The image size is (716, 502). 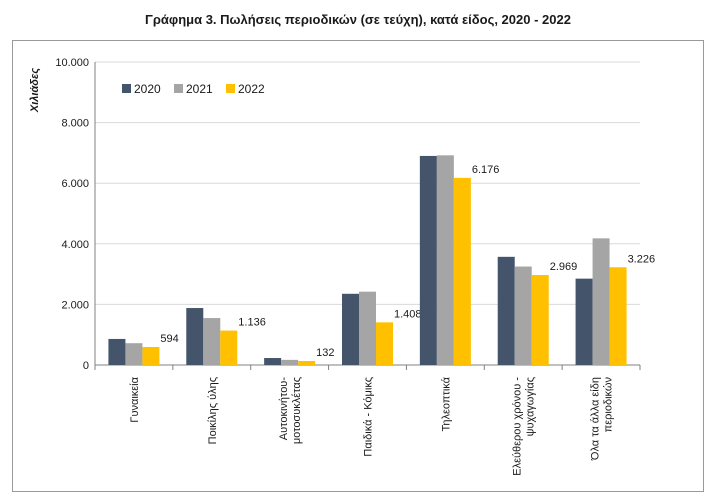 I want to click on y-tick-label: 0, so click(x=86, y=366).